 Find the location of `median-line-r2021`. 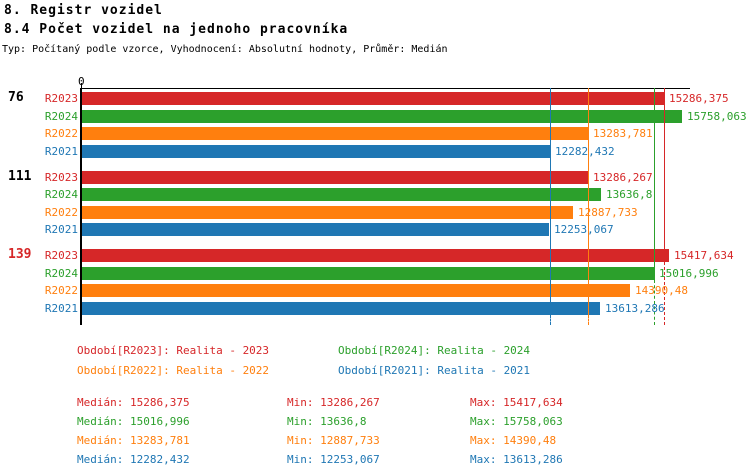

median-line-r2021 is located at coordinates (550, 201).